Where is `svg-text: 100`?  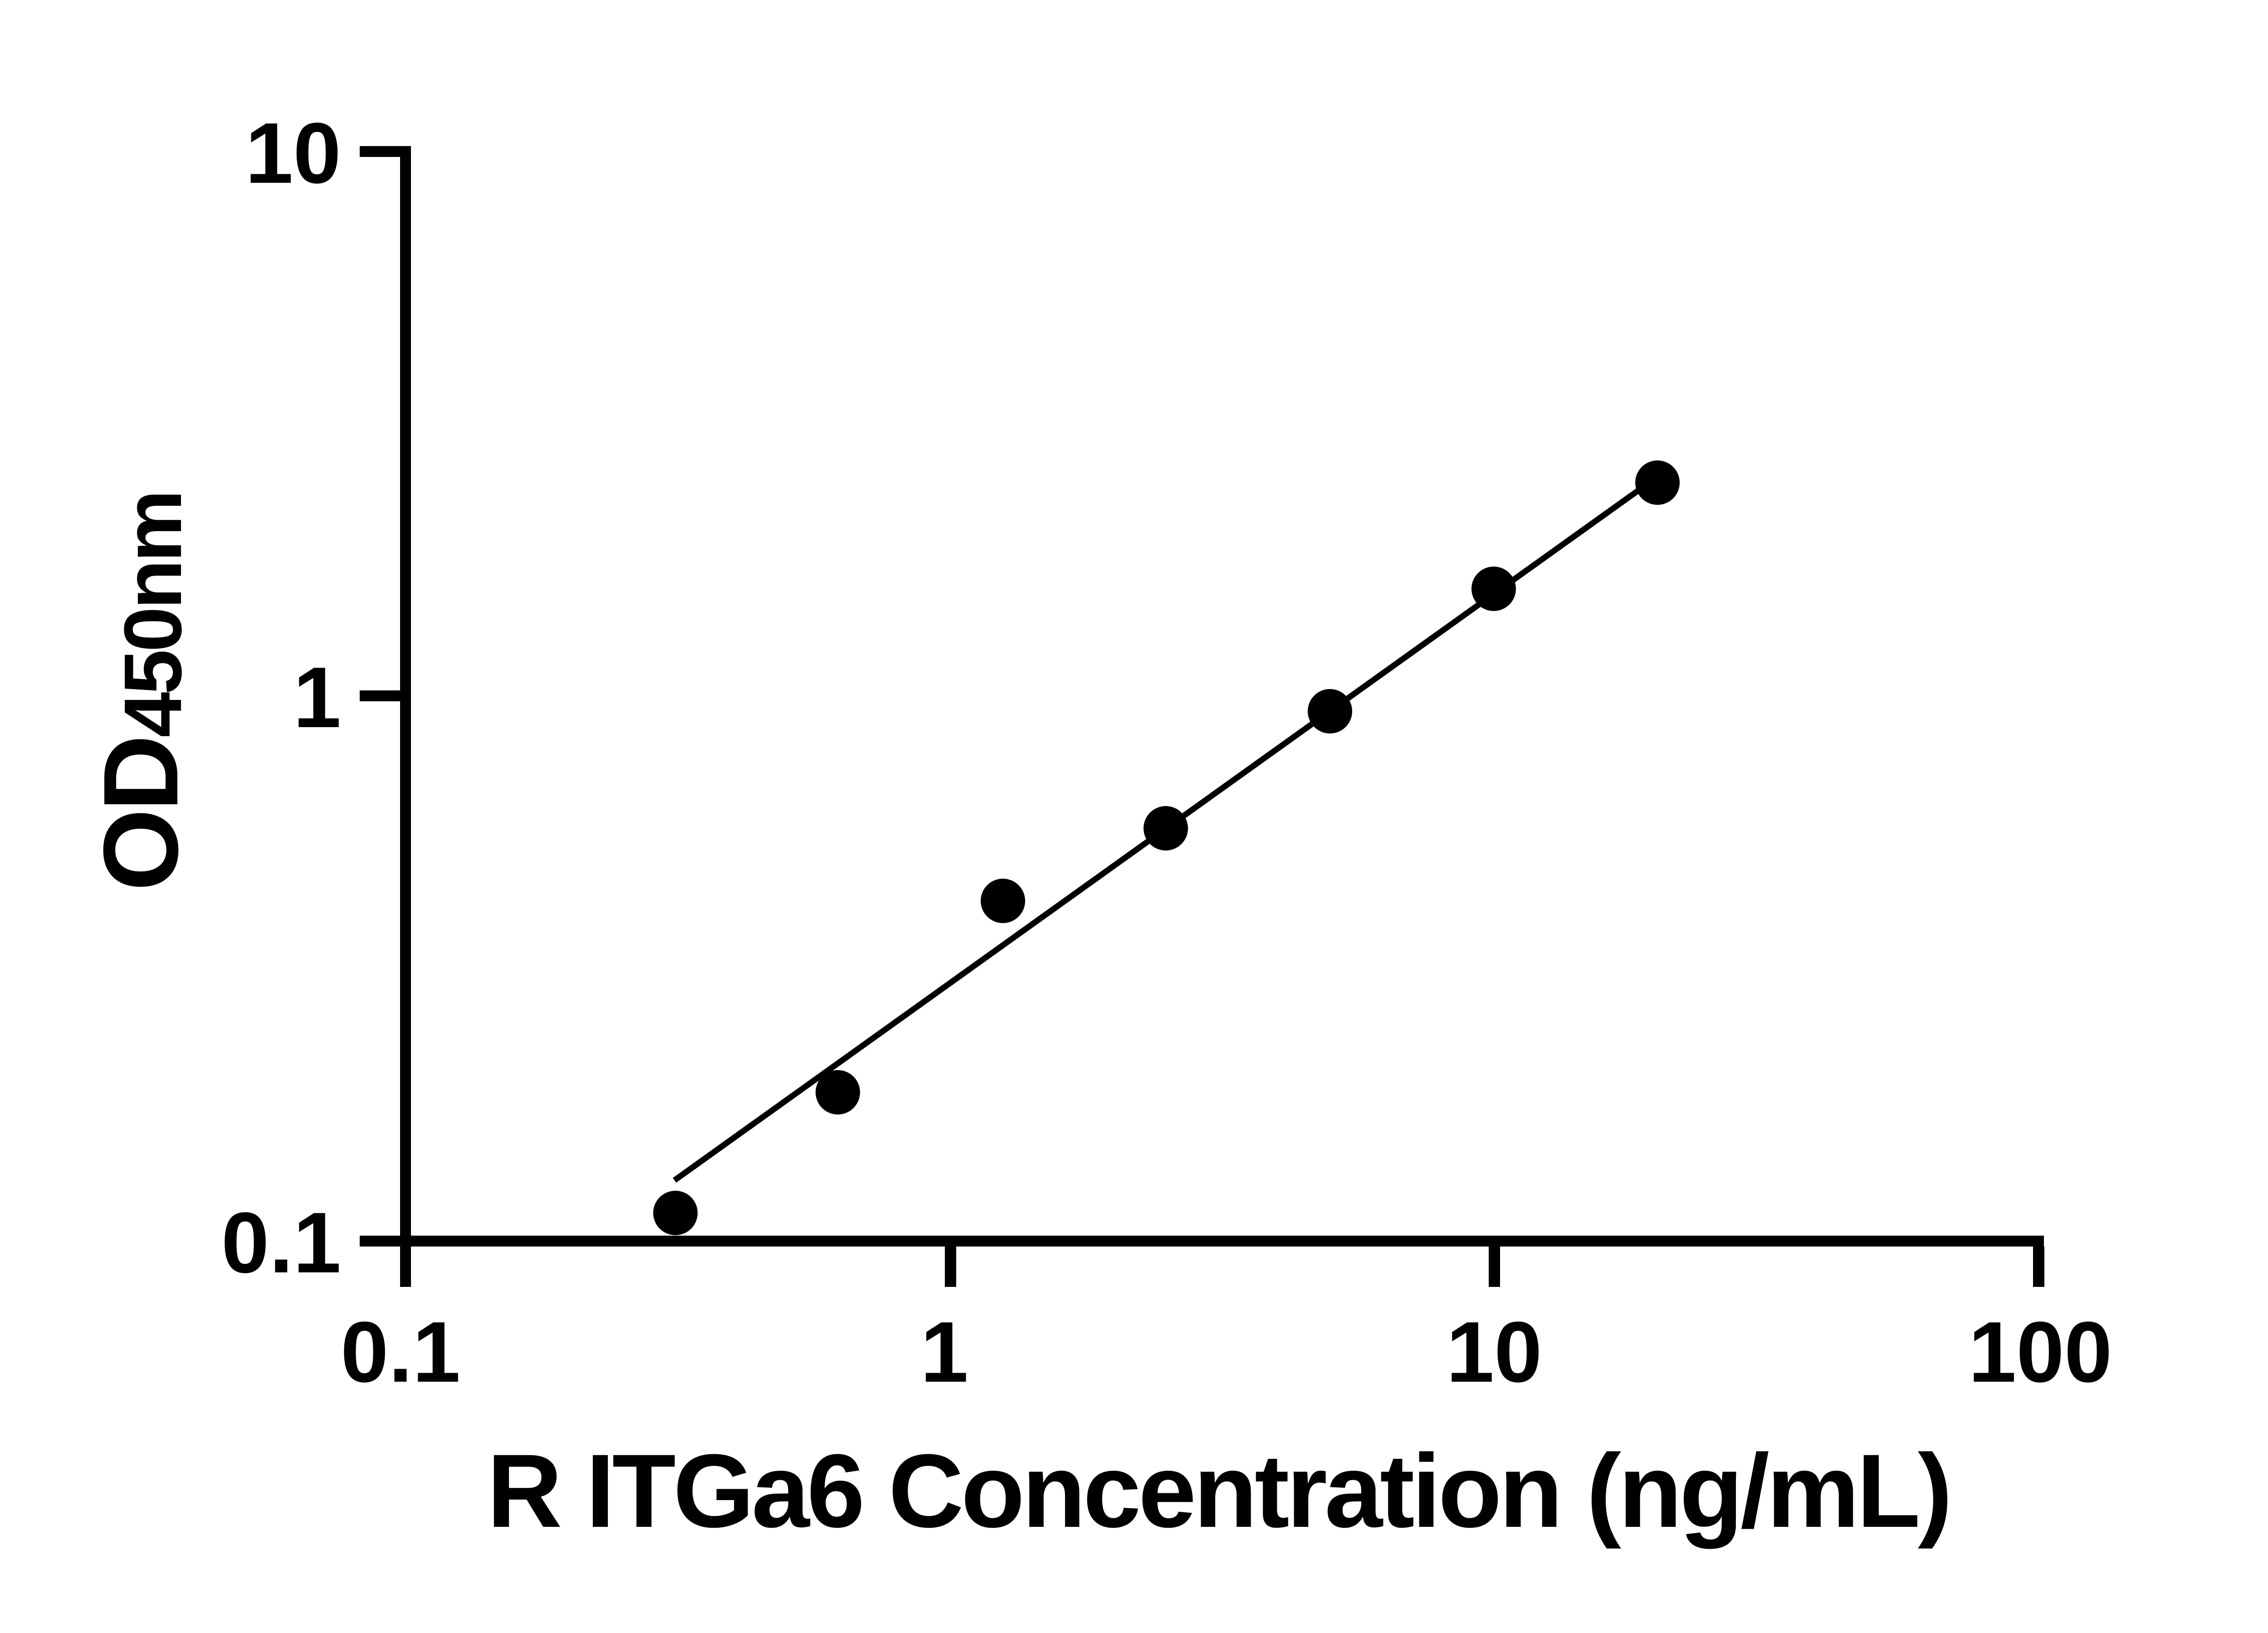 svg-text: 100 is located at coordinates (2040, 1352).